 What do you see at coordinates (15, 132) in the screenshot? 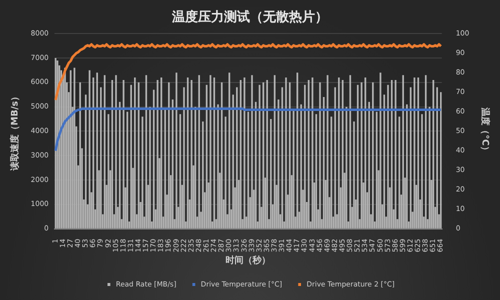
I see `y-axis-title: 读取速度（MB/s）` at bounding box center [15, 132].